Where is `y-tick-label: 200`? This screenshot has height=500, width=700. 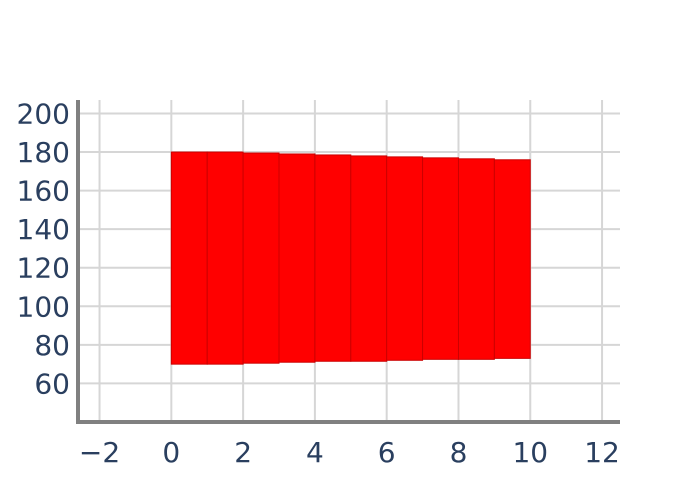 y-tick-label: 200 is located at coordinates (43, 113).